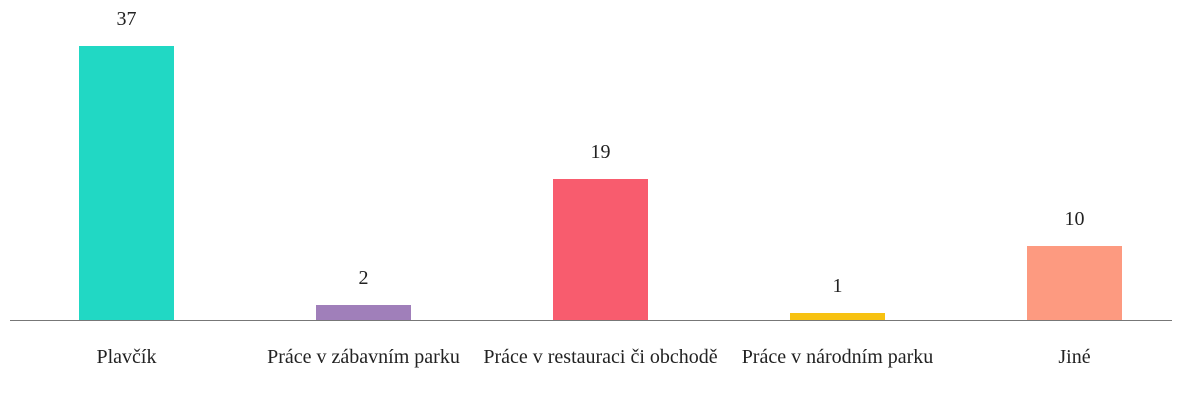  Describe the element at coordinates (363, 278) in the screenshot. I see `value-label: 2` at that location.